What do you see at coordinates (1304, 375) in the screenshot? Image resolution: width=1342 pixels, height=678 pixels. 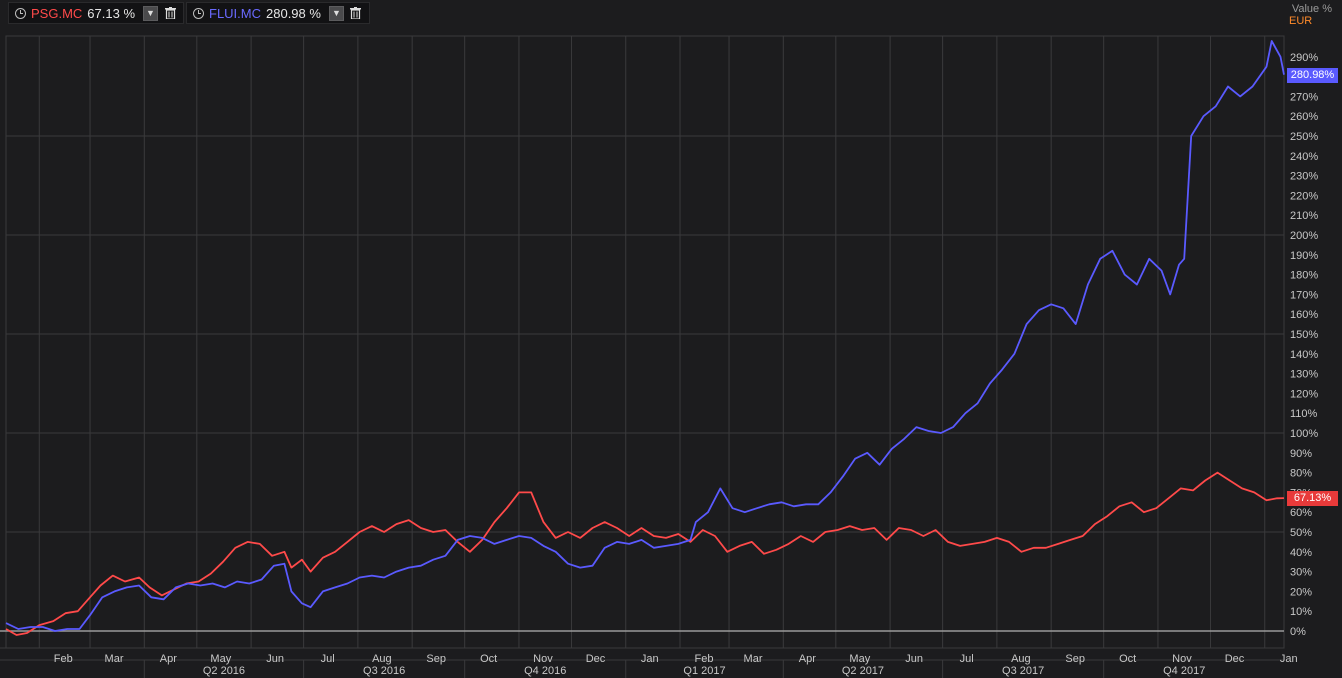 I see `y-tick-label: 130%` at bounding box center [1304, 375].